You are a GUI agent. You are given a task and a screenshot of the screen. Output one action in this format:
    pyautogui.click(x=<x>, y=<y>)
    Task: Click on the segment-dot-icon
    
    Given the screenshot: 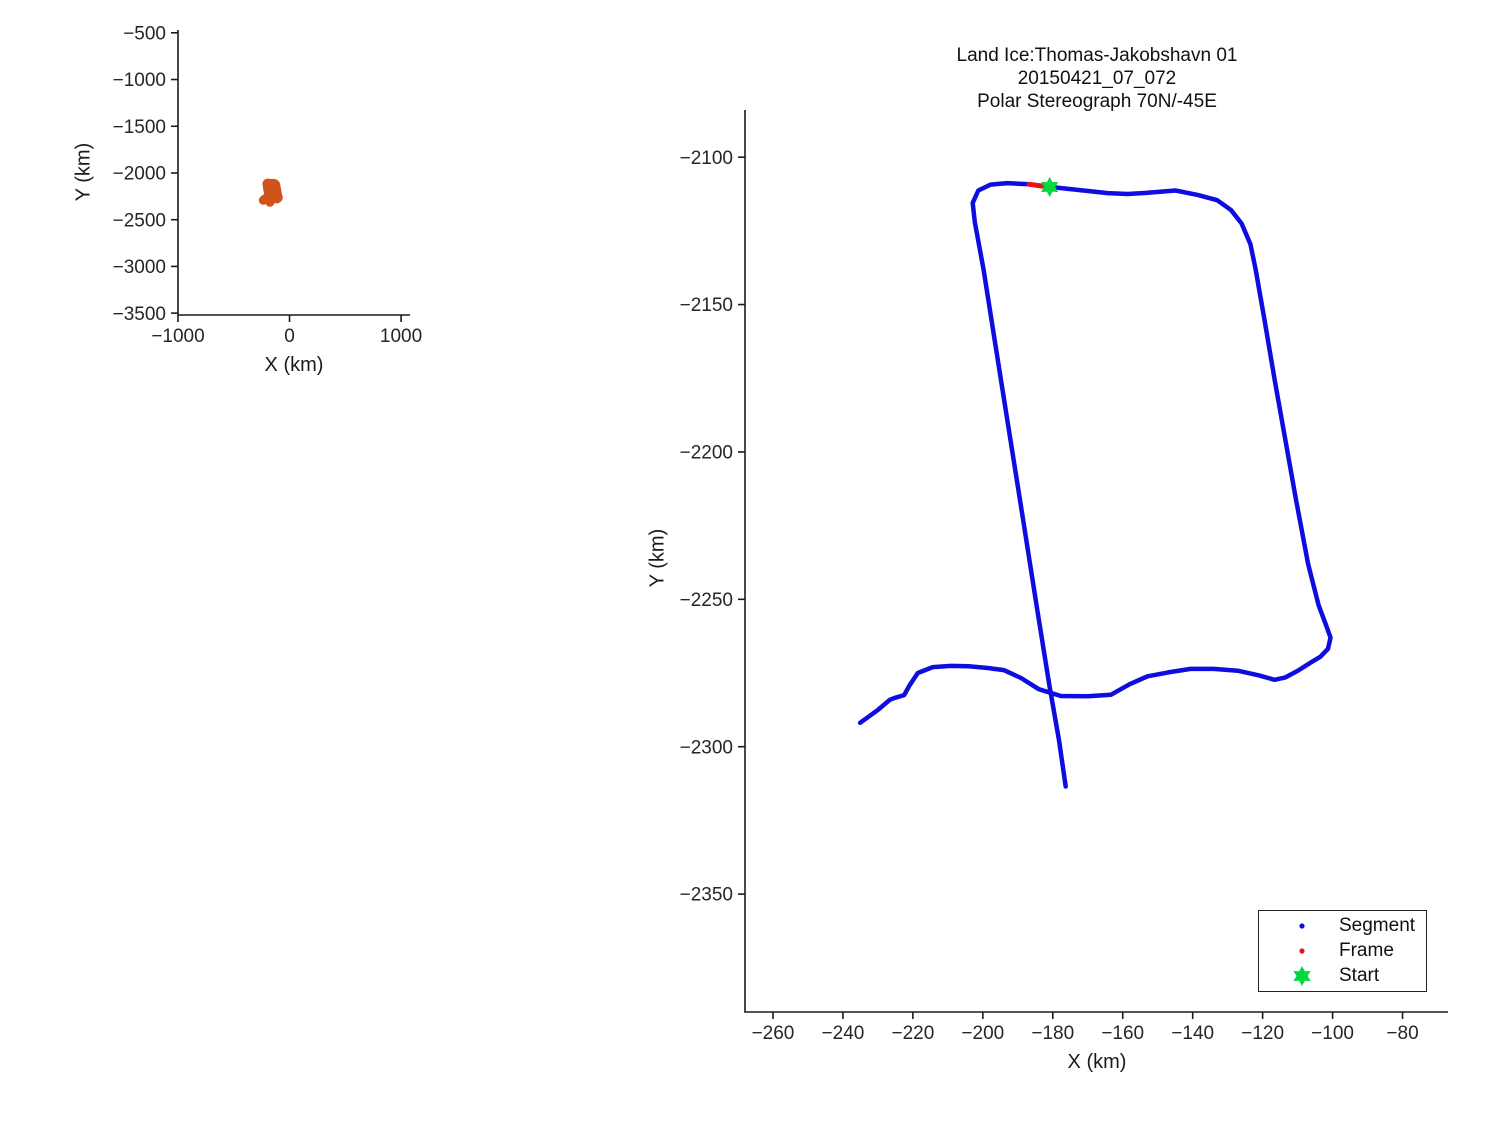 What is the action you would take?
    pyautogui.click(x=1302, y=926)
    